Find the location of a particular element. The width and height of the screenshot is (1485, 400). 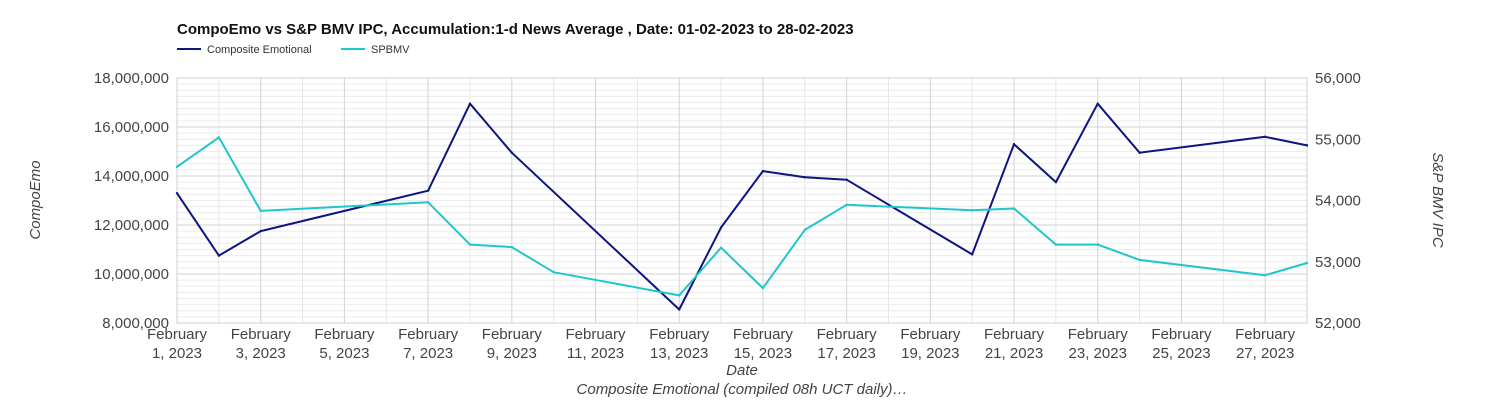

legend: Composite Emotional SPBMV is located at coordinates (293, 50).